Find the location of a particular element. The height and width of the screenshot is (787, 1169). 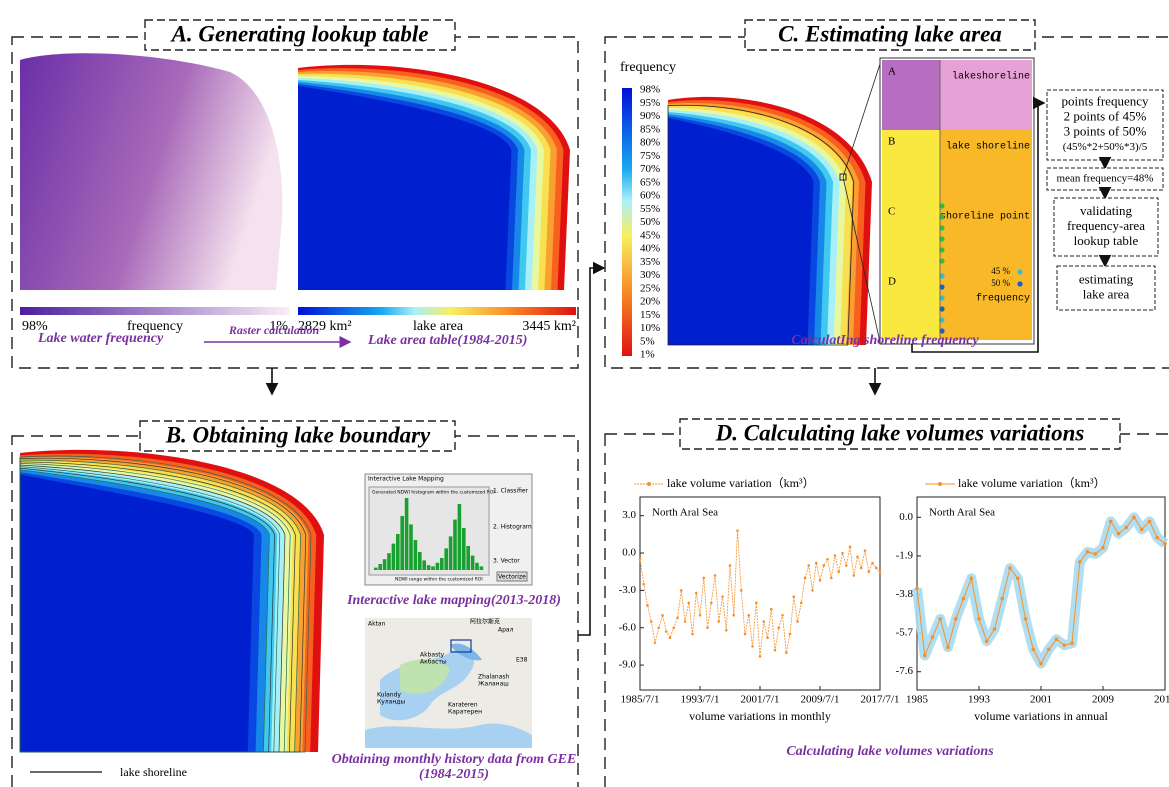

freq-dot is located at coordinates (1020, 284).